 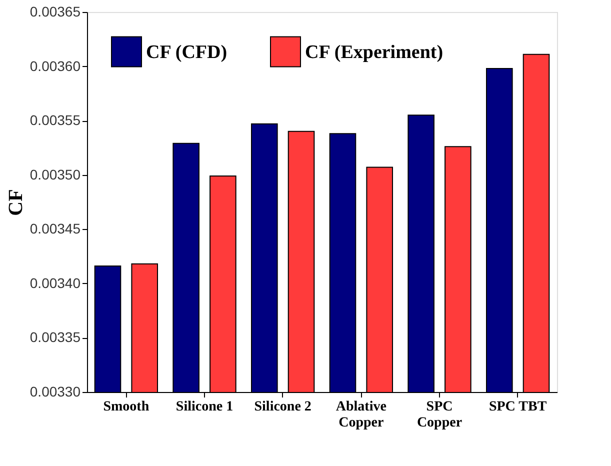 I want to click on x-tick-label: SPC Copper, so click(x=439, y=415).